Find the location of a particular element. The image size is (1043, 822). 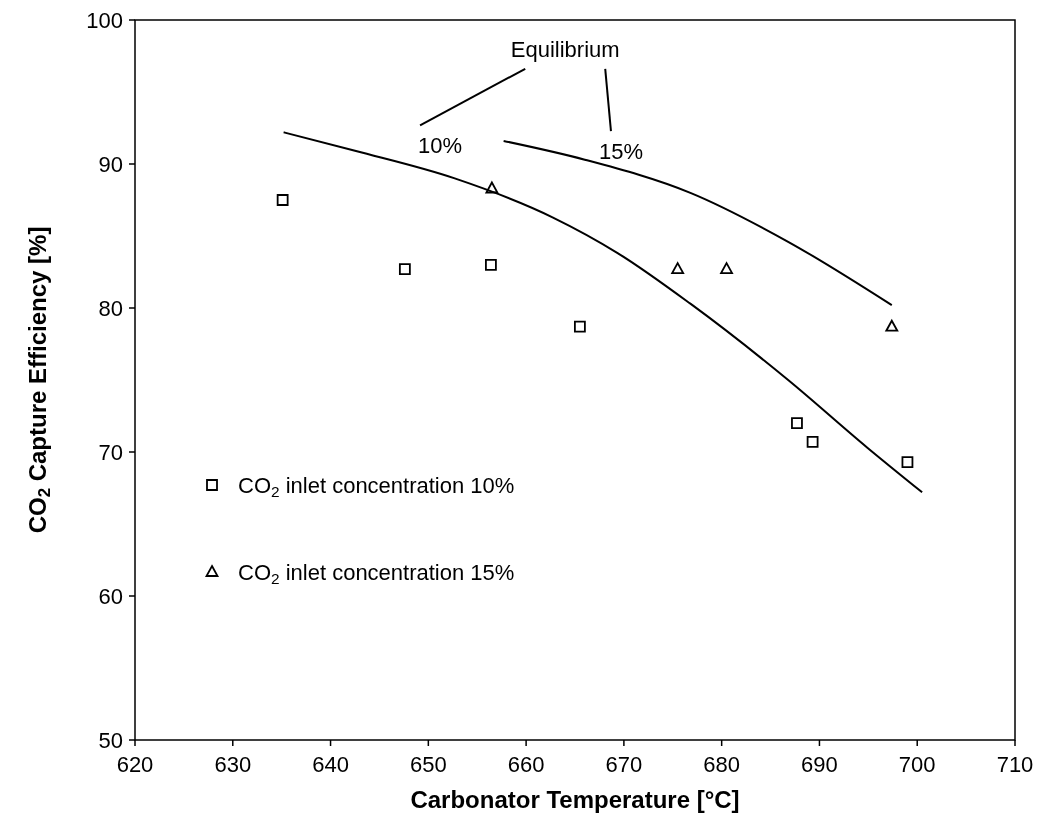

y-tick-label: 80 is located at coordinates (110, 308).